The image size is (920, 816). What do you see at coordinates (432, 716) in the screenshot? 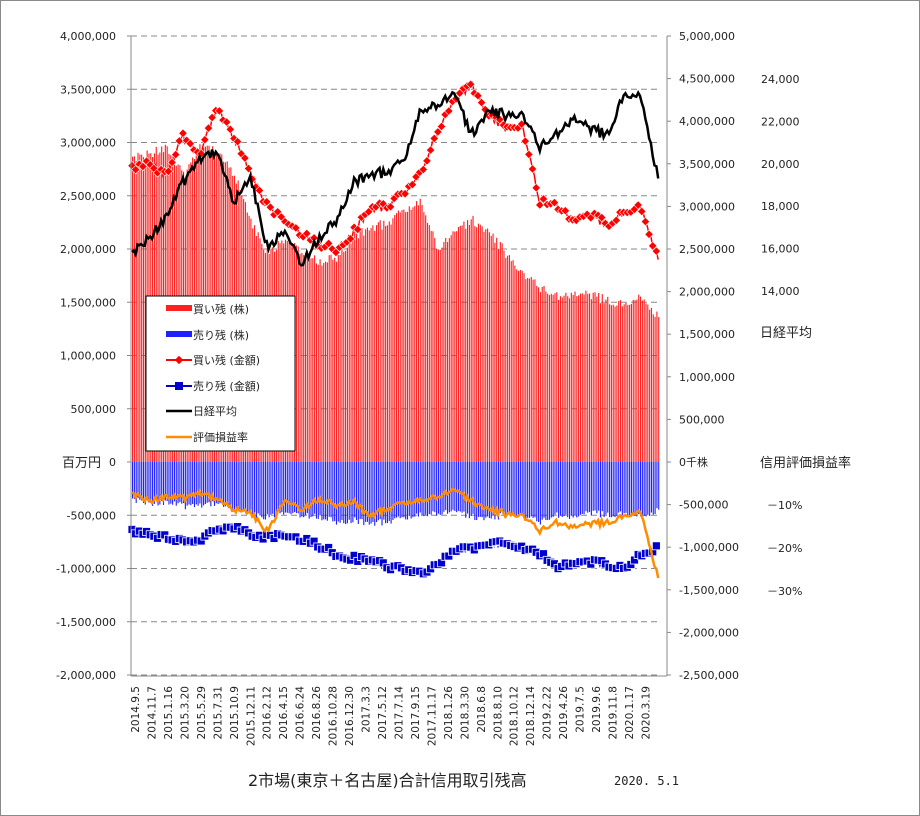
I see `x-tick-label: 2017.11.17` at bounding box center [432, 716].